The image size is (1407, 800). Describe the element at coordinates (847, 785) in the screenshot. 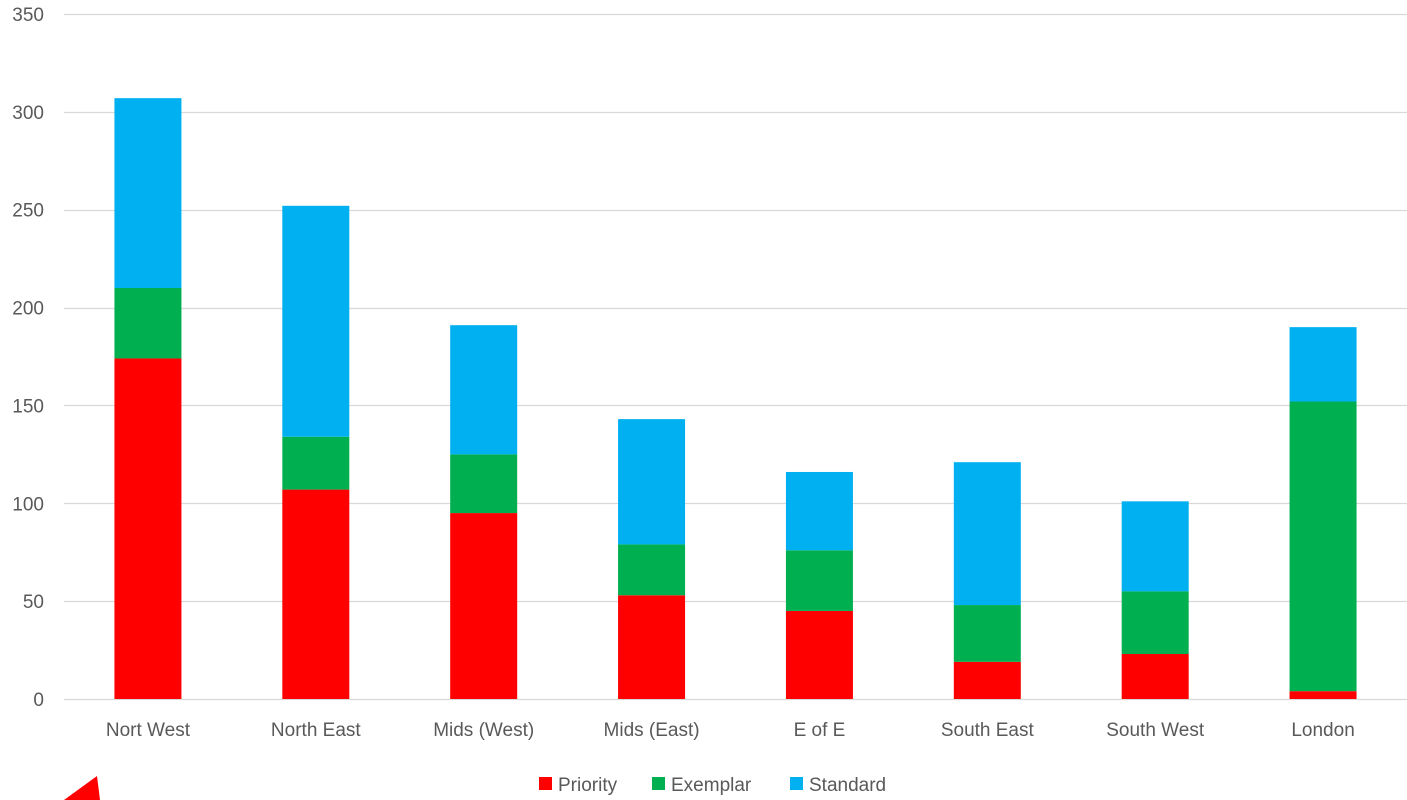

I see `legend-label-standard: Standard` at that location.